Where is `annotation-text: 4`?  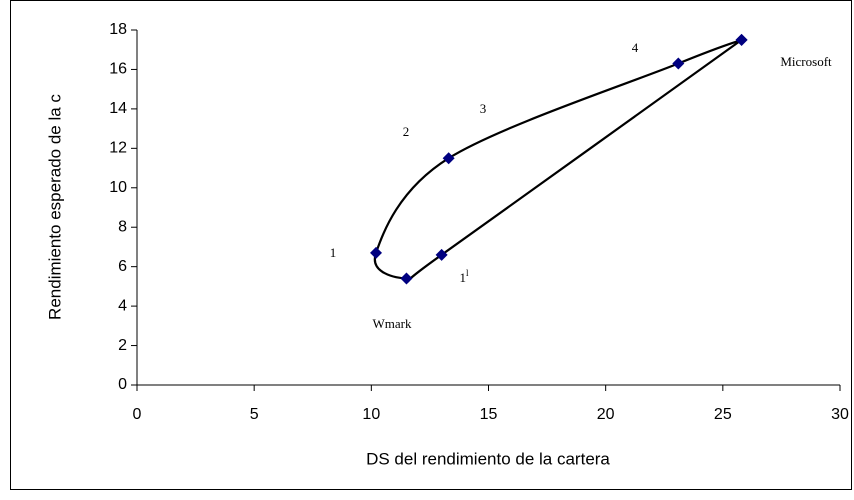
annotation-text: 4 is located at coordinates (635, 47).